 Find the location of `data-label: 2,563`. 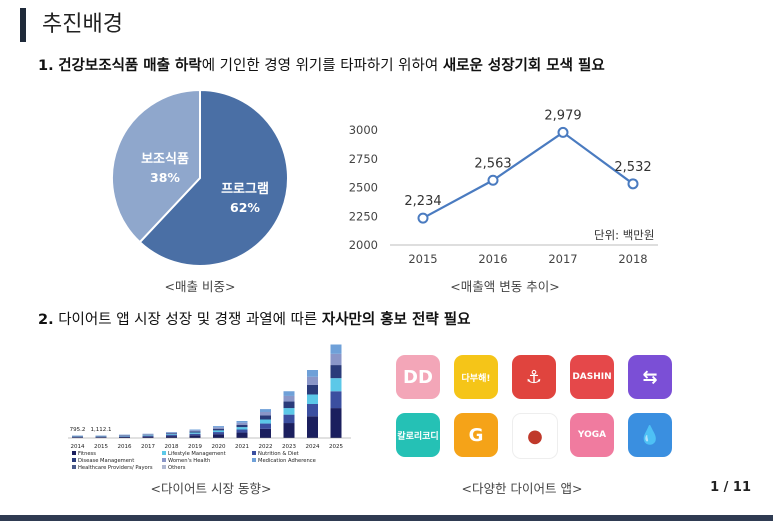

data-label: 2,563 is located at coordinates (492, 163).